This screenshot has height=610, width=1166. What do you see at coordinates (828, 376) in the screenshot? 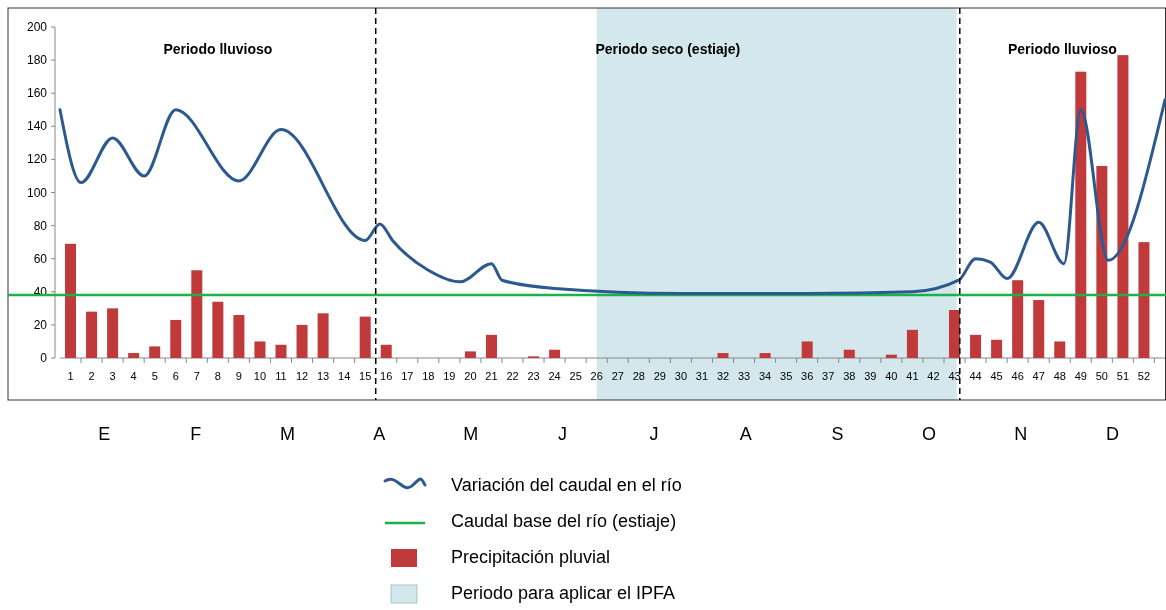
I see `x-tick-label: 37` at bounding box center [828, 376].